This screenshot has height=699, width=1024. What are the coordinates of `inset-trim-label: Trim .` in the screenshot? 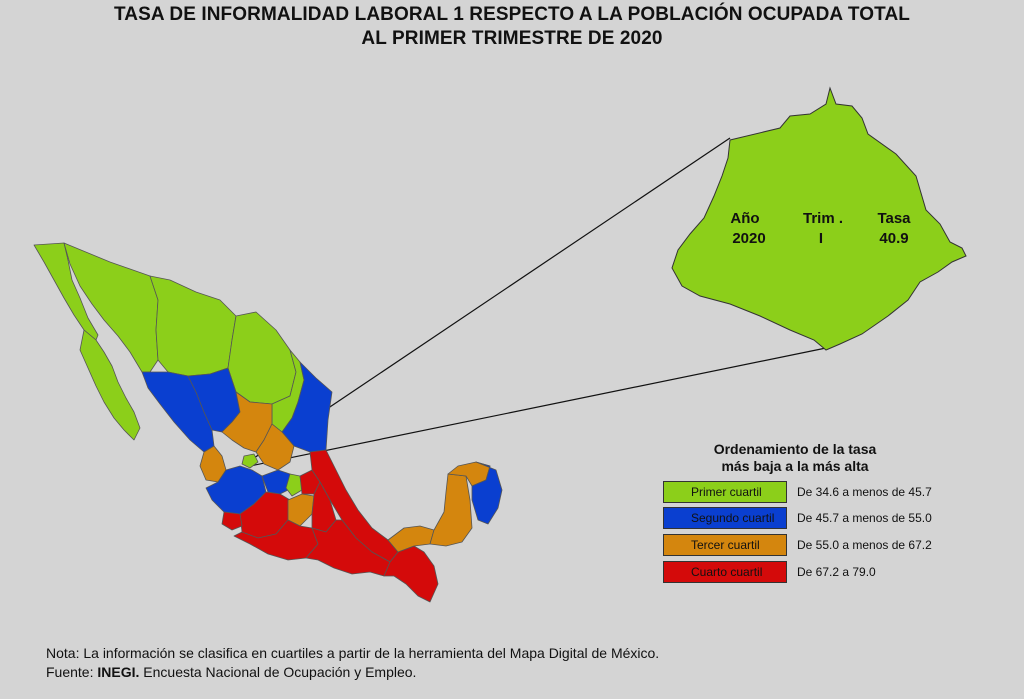 It's located at (822, 218).